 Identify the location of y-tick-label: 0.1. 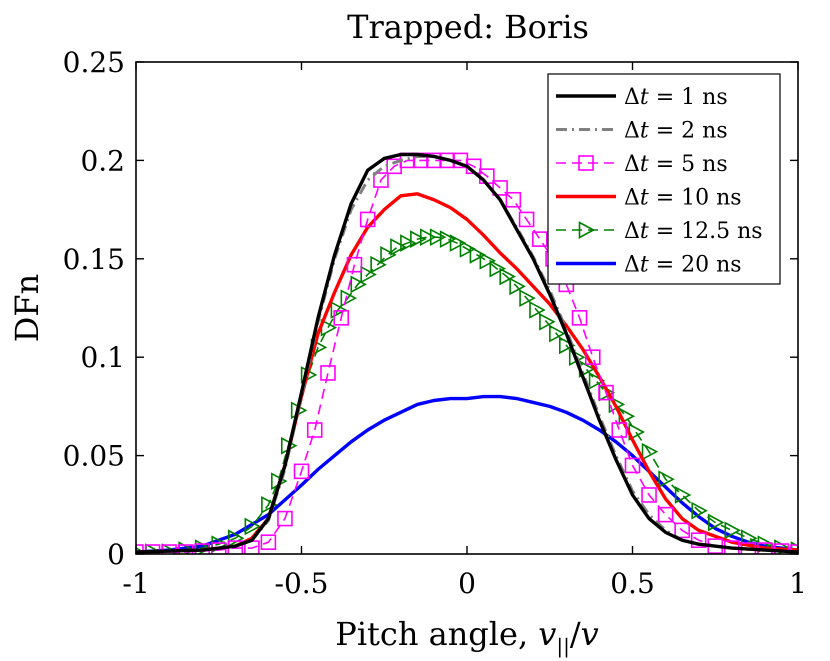
(102, 357).